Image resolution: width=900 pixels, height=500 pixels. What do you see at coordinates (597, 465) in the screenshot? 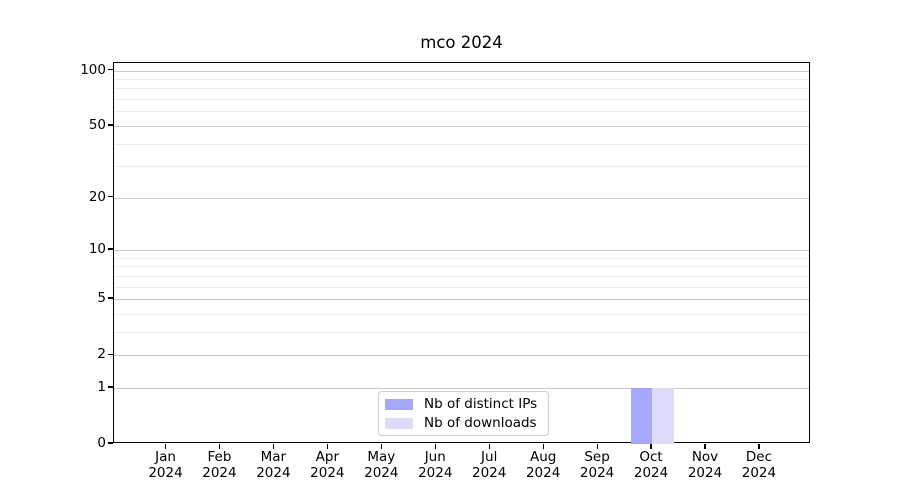
I see `x-tick-label: Sep 2024` at bounding box center [597, 465].